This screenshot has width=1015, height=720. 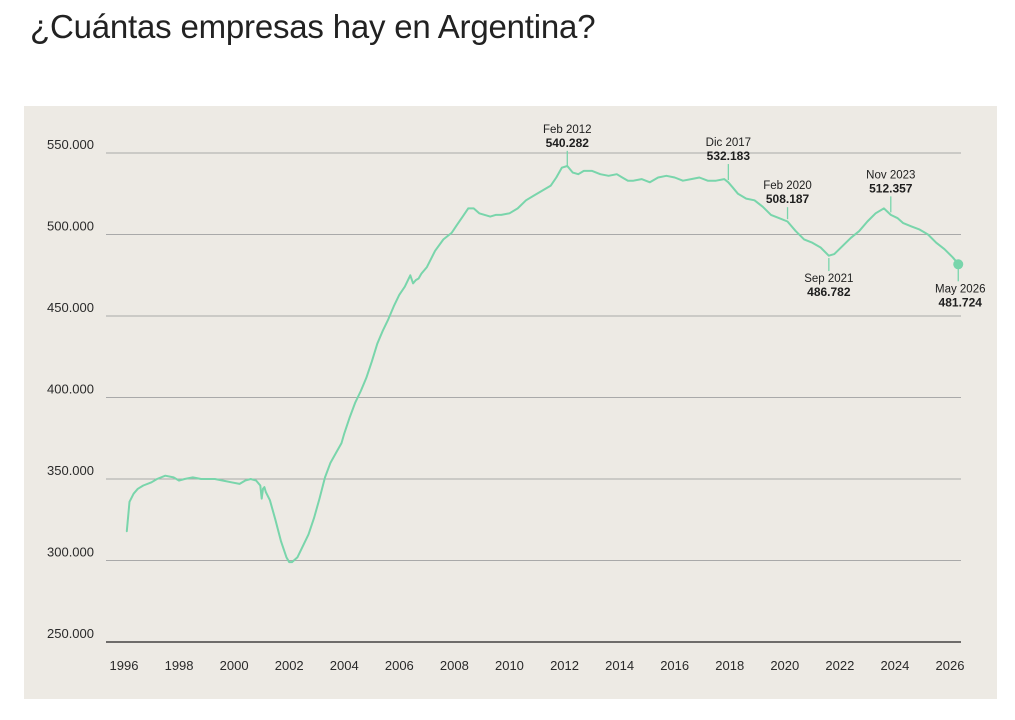 What do you see at coordinates (70, 144) in the screenshot?
I see `y-tick-label: 550.000` at bounding box center [70, 144].